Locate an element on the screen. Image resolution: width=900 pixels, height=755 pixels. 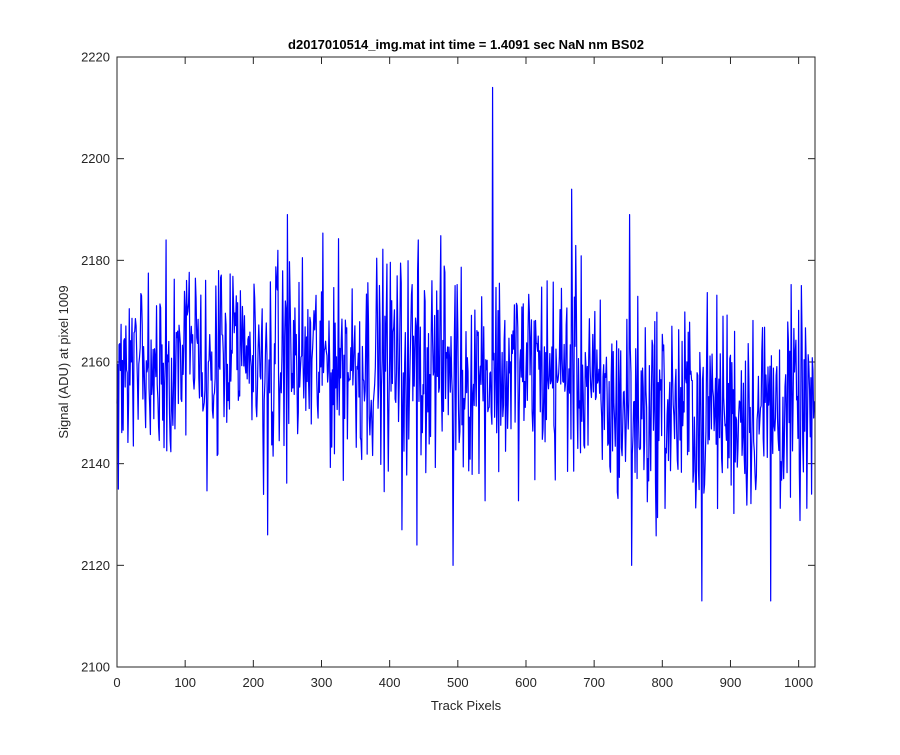
x-tick-label: 800 is located at coordinates (662, 682).